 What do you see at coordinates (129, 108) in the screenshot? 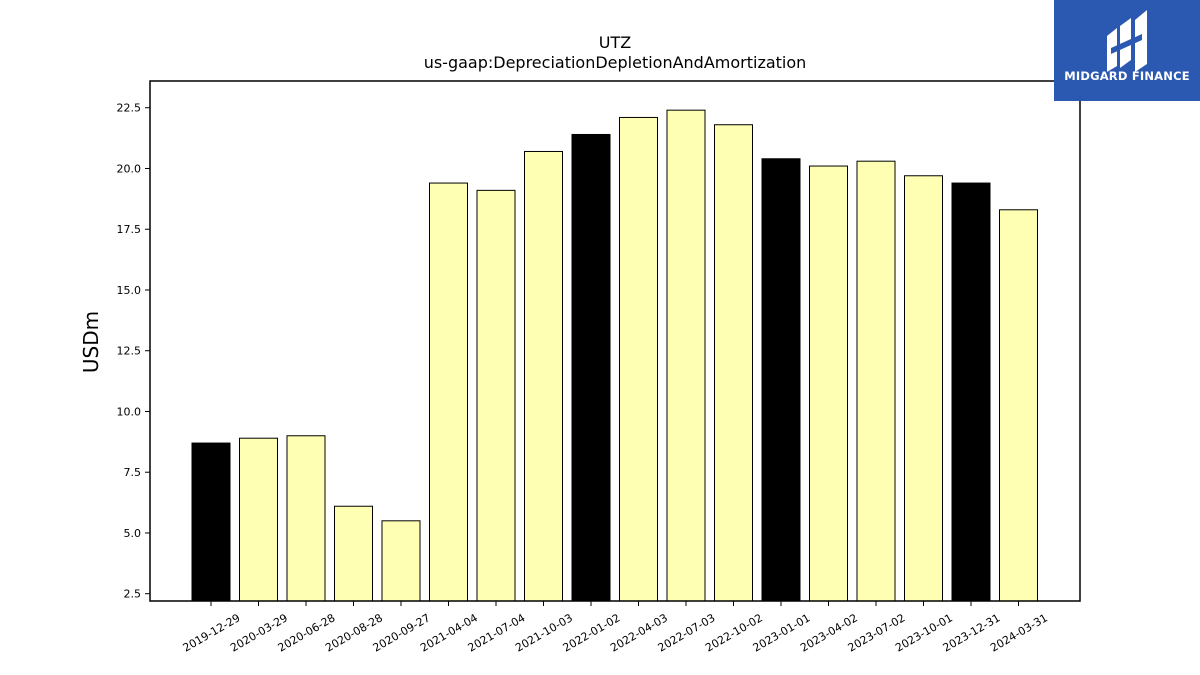
I see `y-tick-label: 22.5` at bounding box center [129, 108].